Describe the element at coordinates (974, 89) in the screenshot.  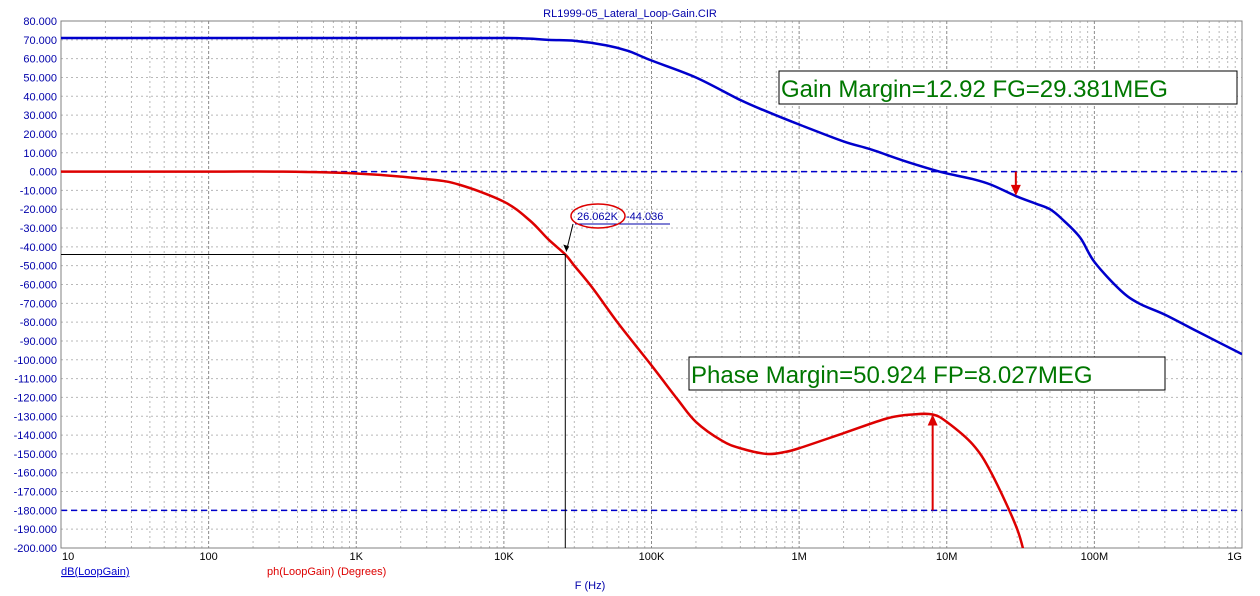
I see `gain-margin-text: Gain Margin=12.92 FG=29.381MEG` at that location.